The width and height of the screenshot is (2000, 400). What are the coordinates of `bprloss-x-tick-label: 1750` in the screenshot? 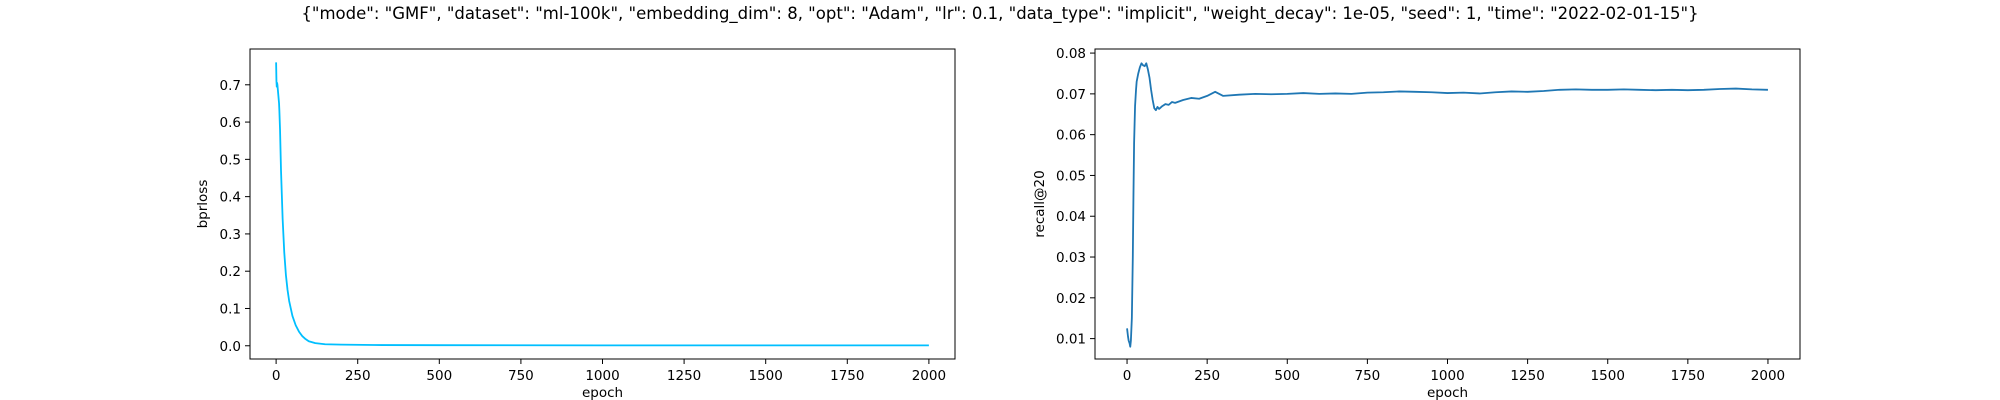 It's located at (847, 376).